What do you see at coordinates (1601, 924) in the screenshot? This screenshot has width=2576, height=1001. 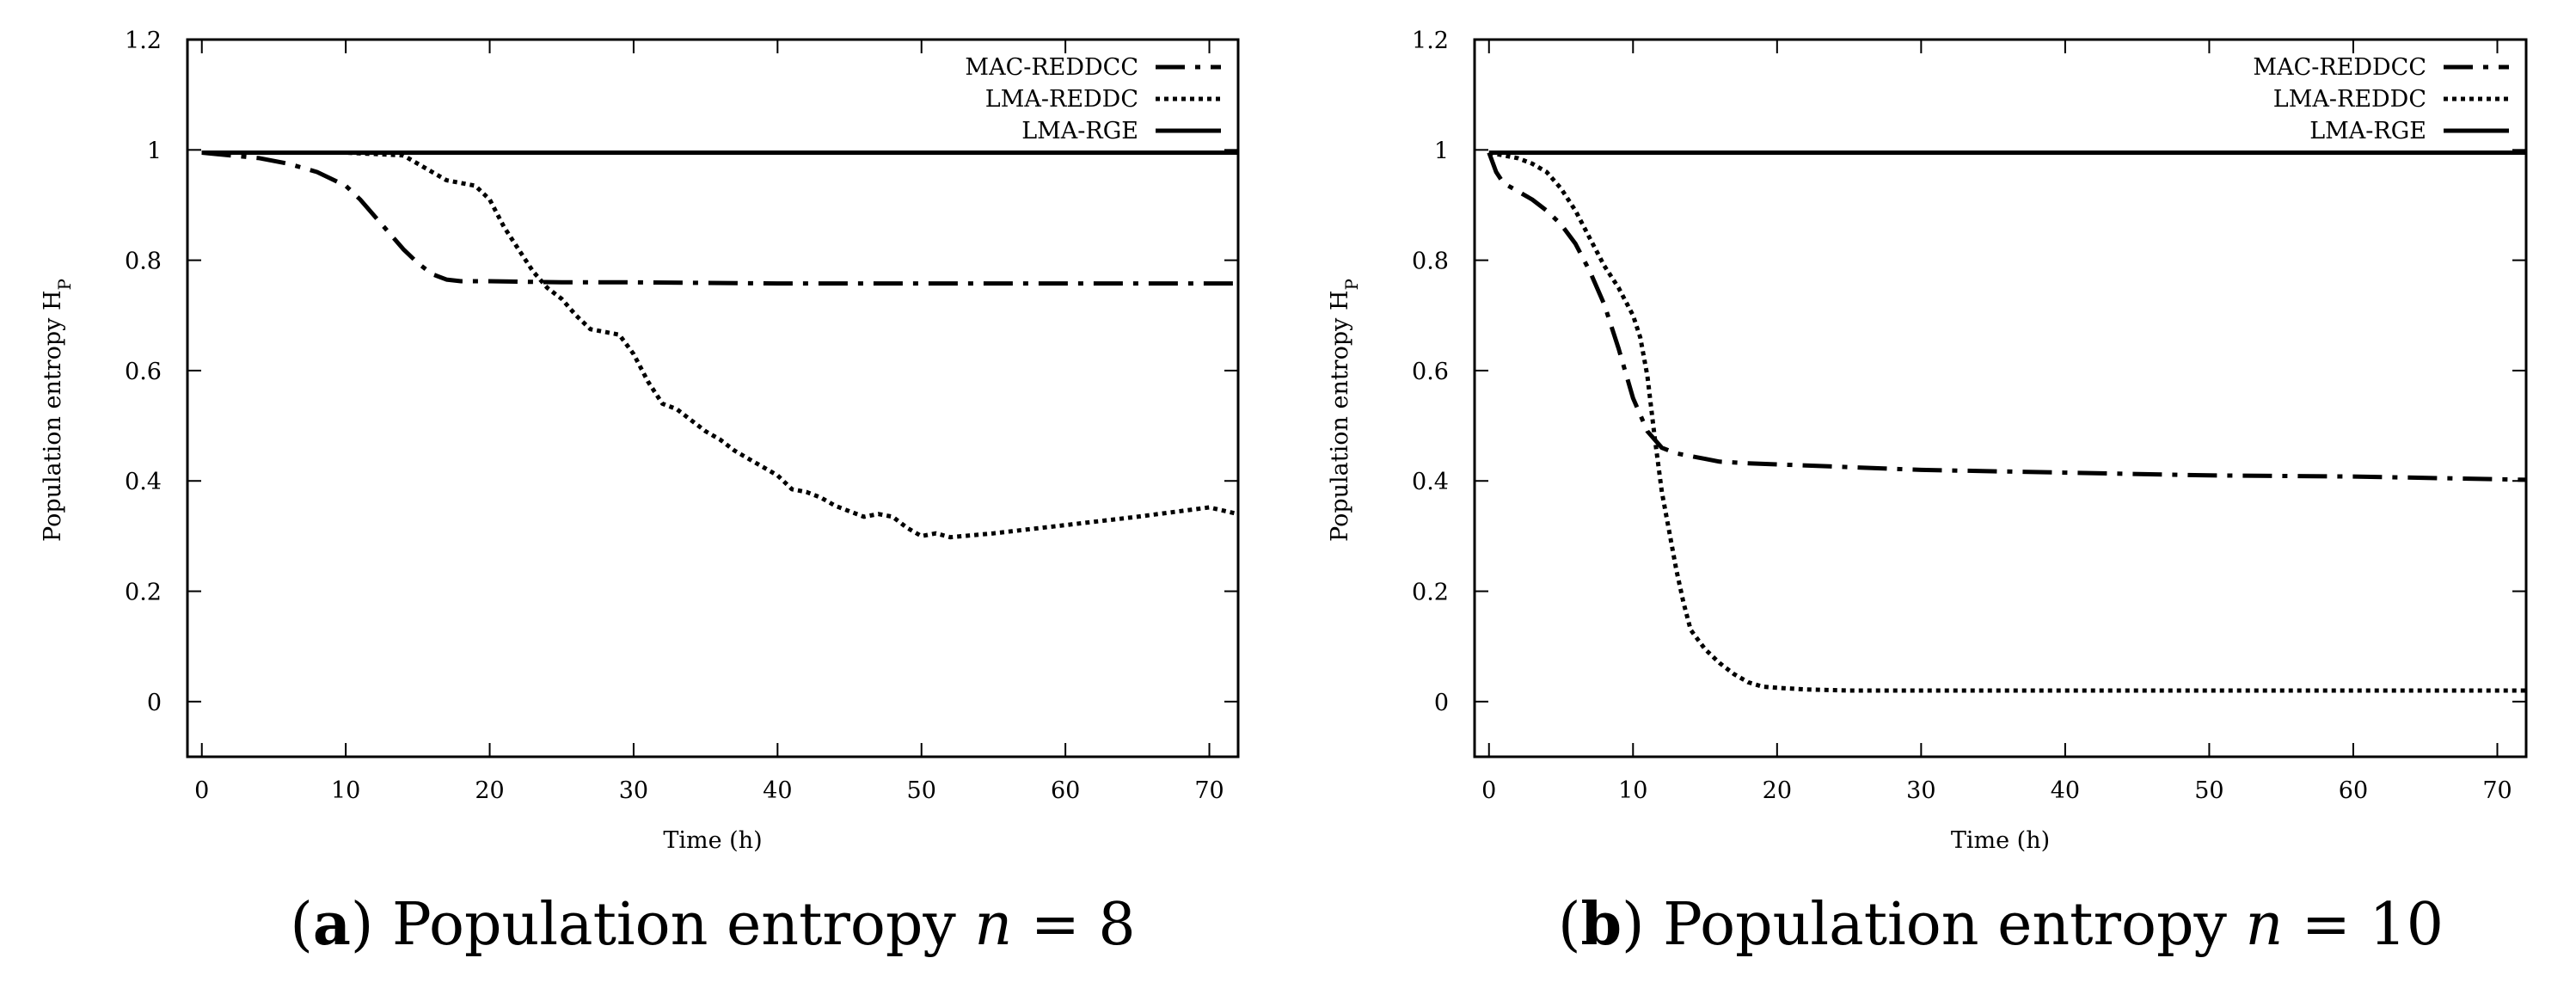 I see `caption-part-1: b` at bounding box center [1601, 924].